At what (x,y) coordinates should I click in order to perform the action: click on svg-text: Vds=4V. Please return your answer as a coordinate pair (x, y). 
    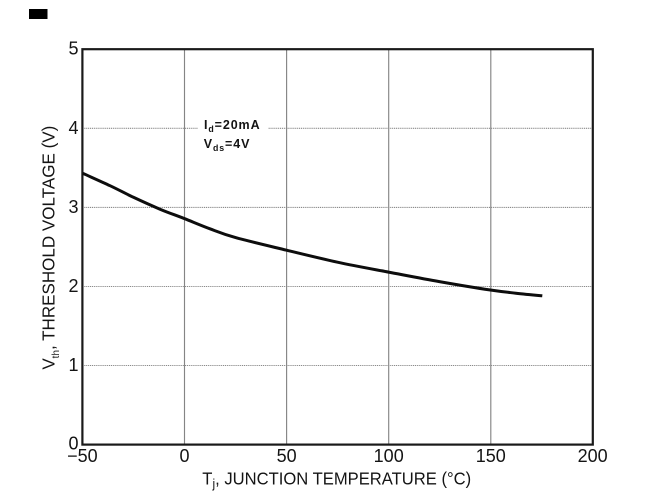
    Looking at the image, I should click on (227, 145).